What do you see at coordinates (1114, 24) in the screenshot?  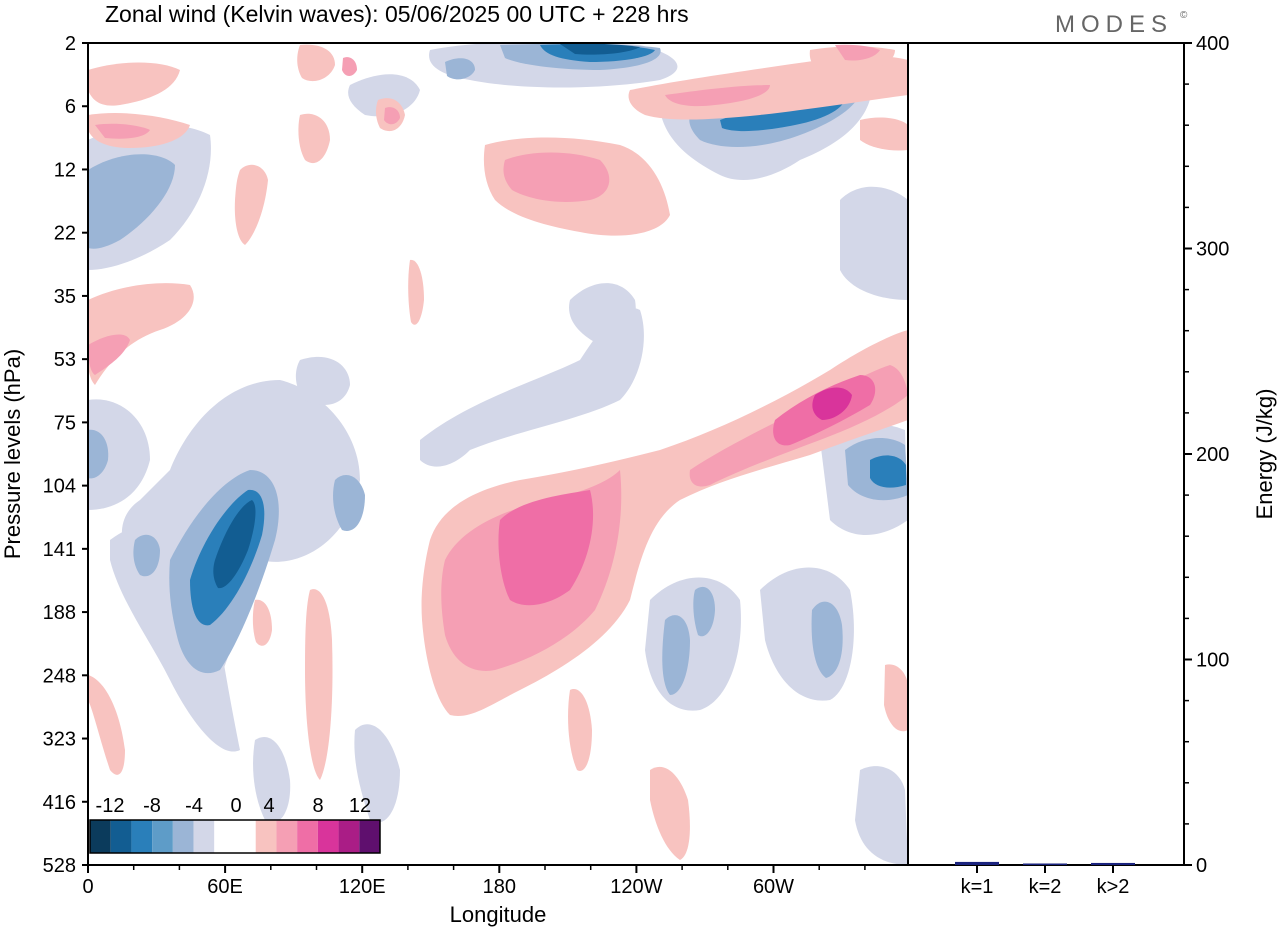 I see `brand-name: MODES` at bounding box center [1114, 24].